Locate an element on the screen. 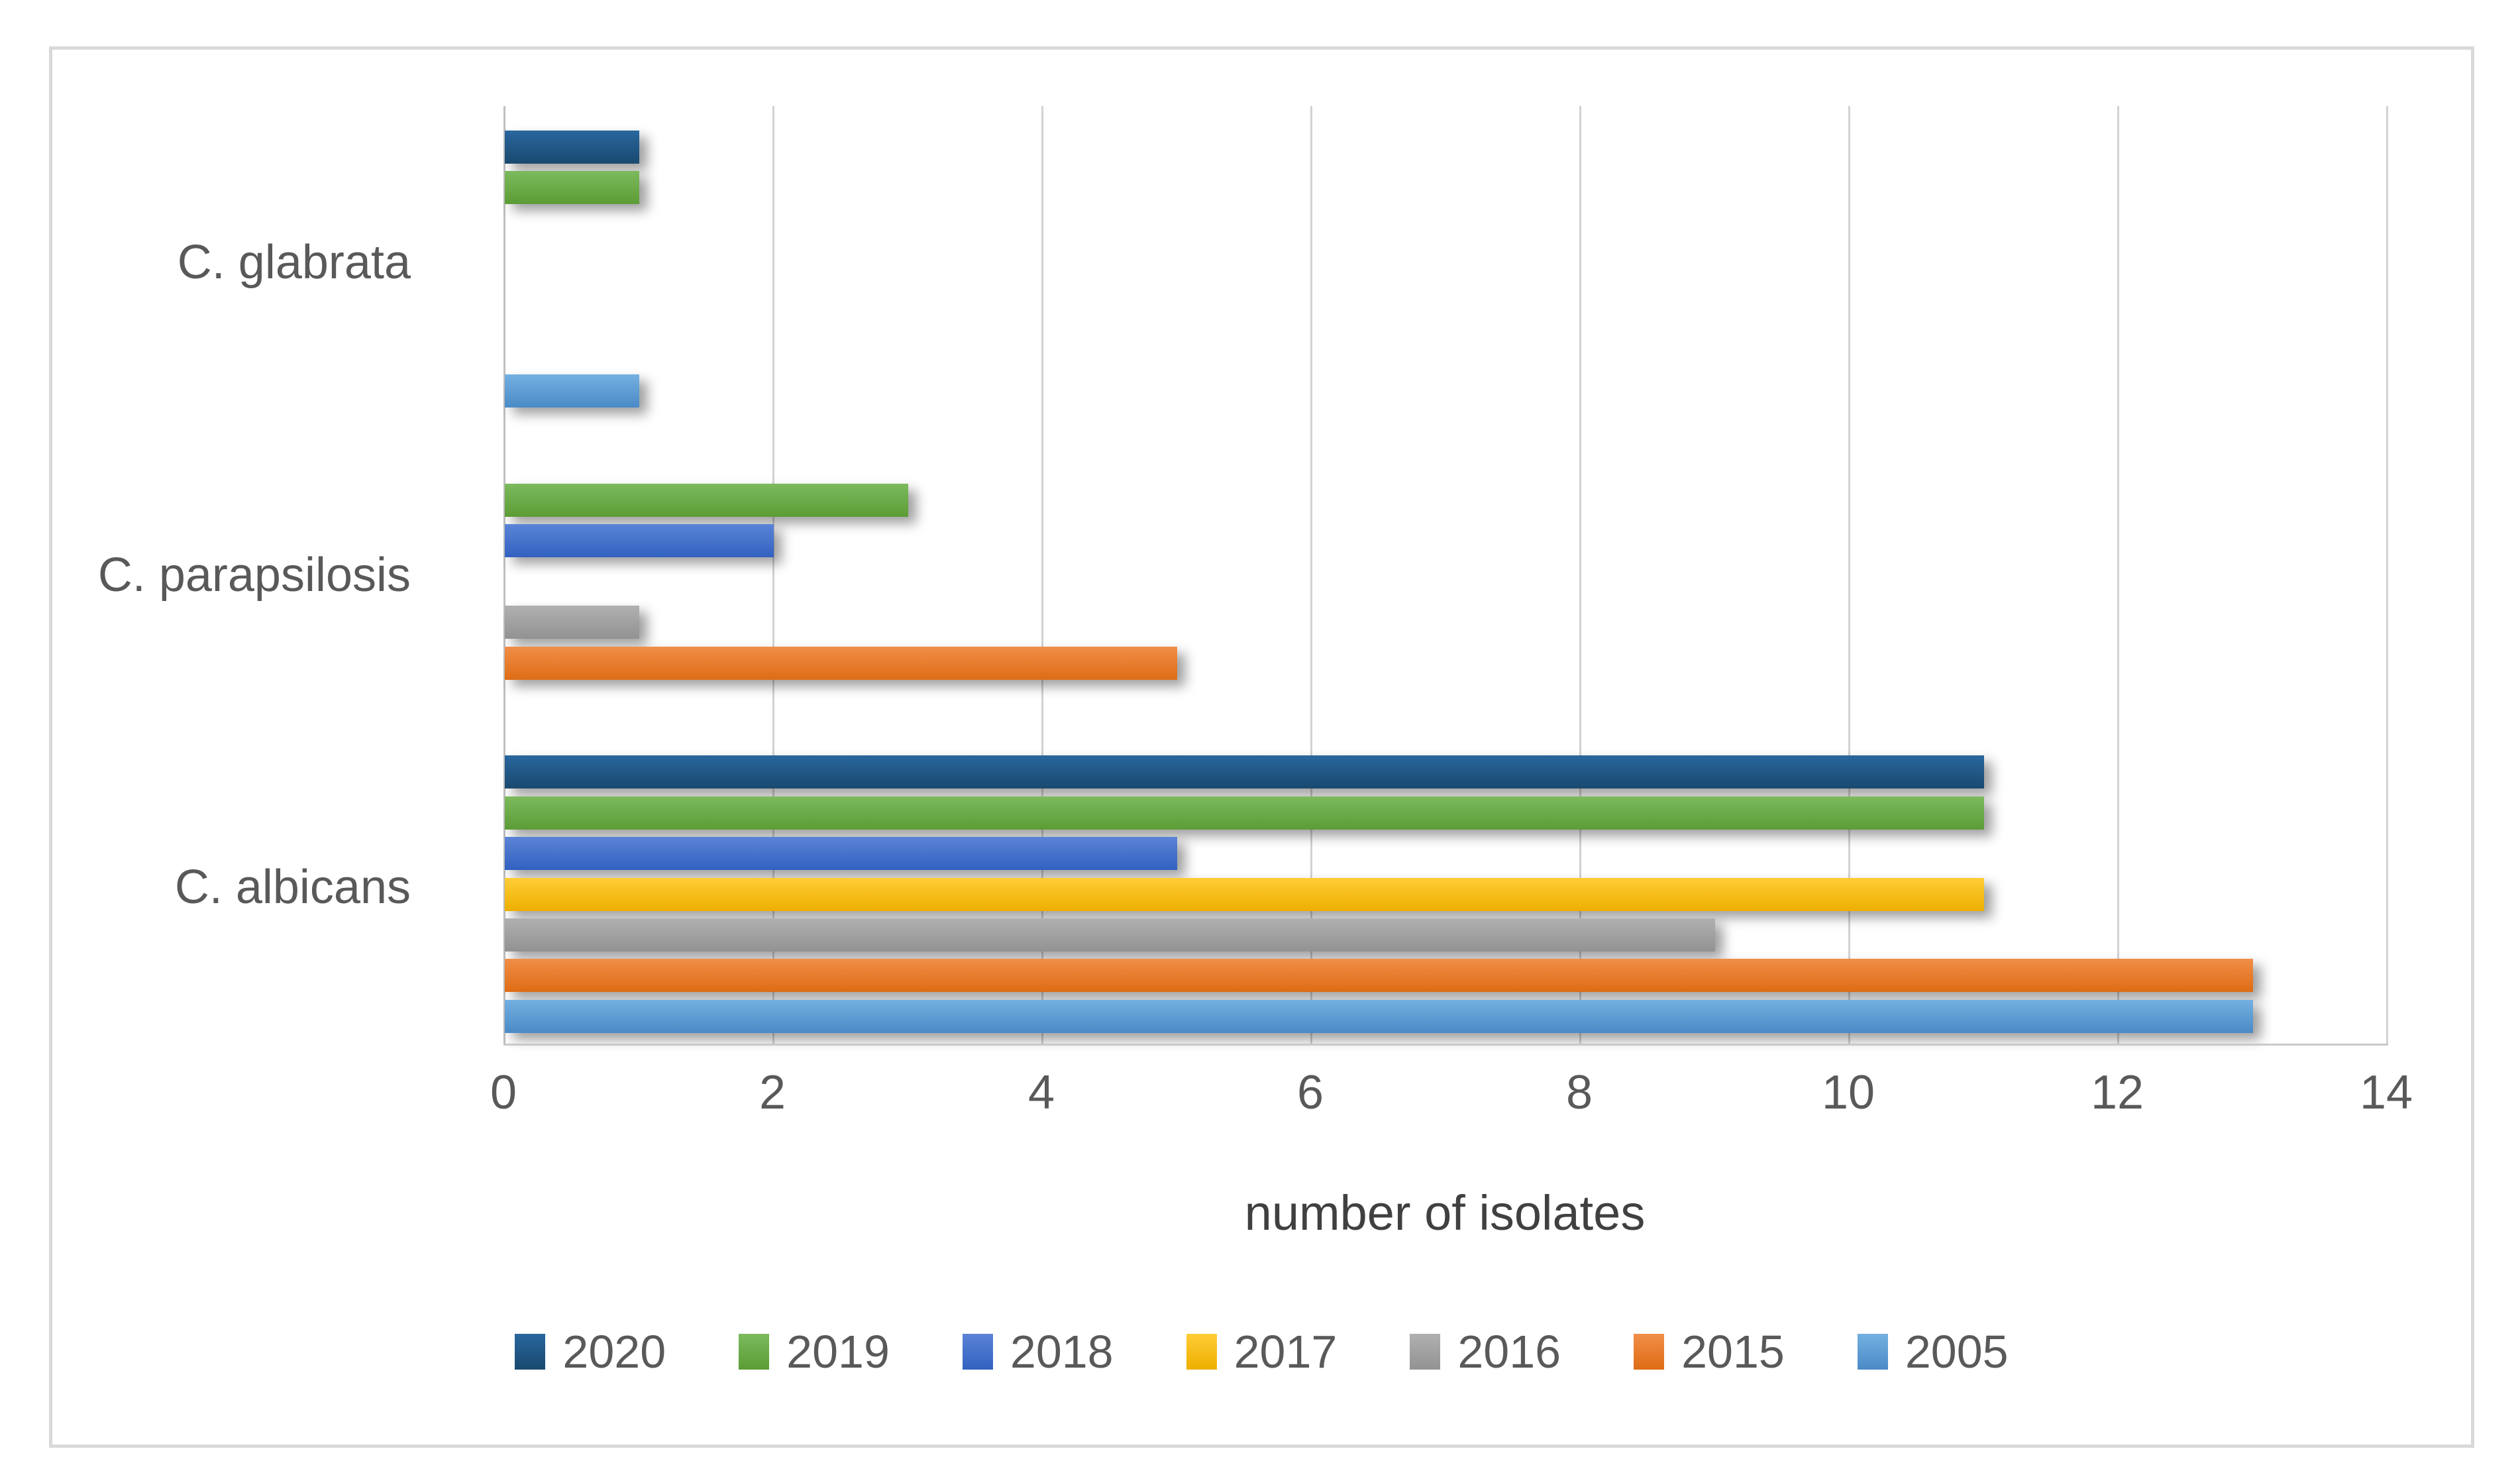 The height and width of the screenshot is (1467, 2520). x-tick-label-12: 12 is located at coordinates (2117, 1092).